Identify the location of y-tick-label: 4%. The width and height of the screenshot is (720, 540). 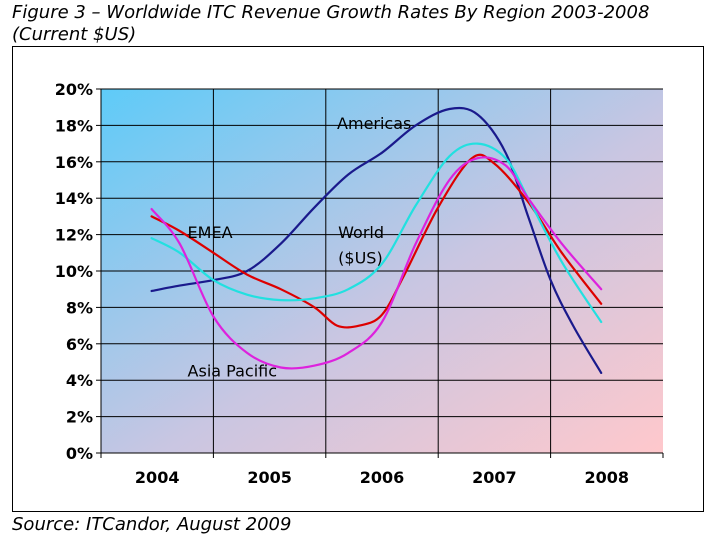
(79, 380).